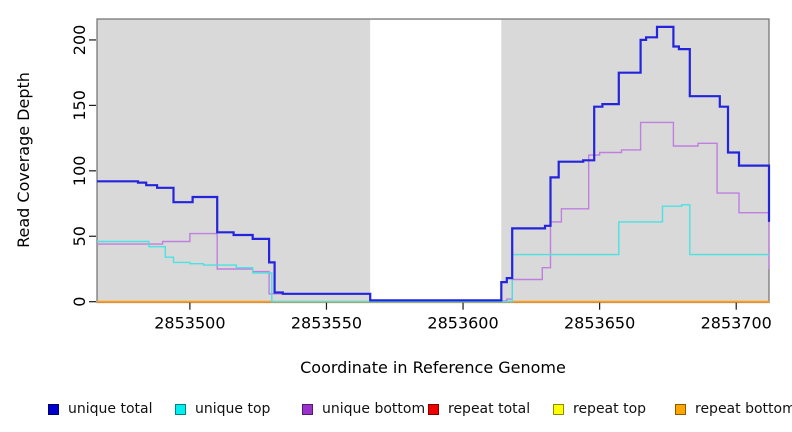 Image resolution: width=792 pixels, height=432 pixels. I want to click on legend-item-repeat-top: repeat top, so click(599, 409).